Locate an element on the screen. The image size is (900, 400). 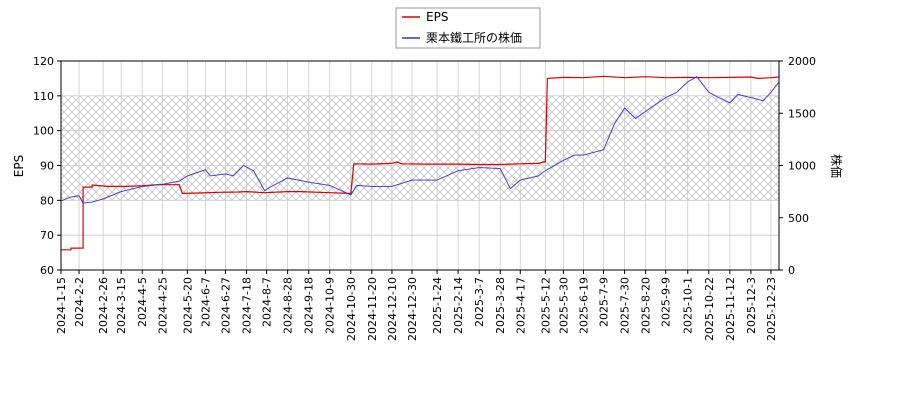
y-tick-label-right: 500 is located at coordinates (798, 218).